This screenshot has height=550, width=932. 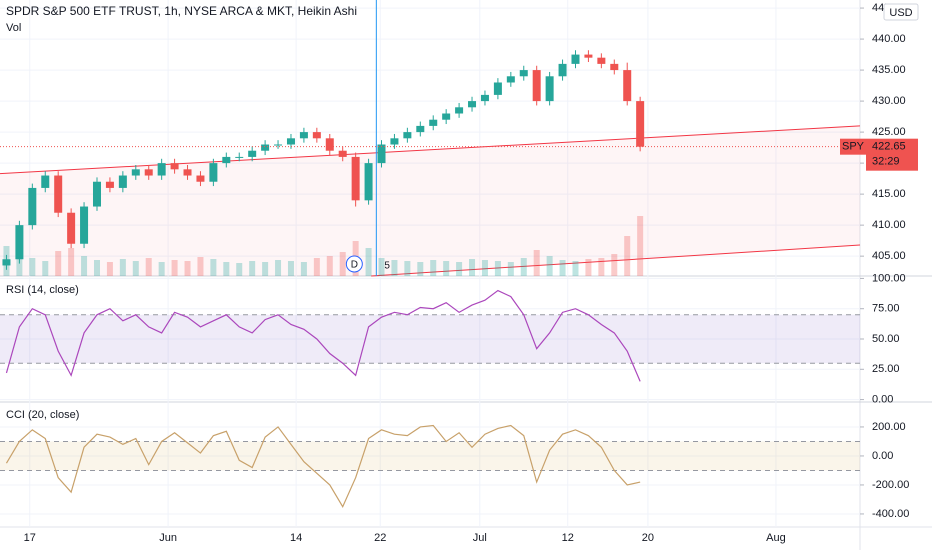 What do you see at coordinates (480, 538) in the screenshot?
I see `x-tick-label: Jul` at bounding box center [480, 538].